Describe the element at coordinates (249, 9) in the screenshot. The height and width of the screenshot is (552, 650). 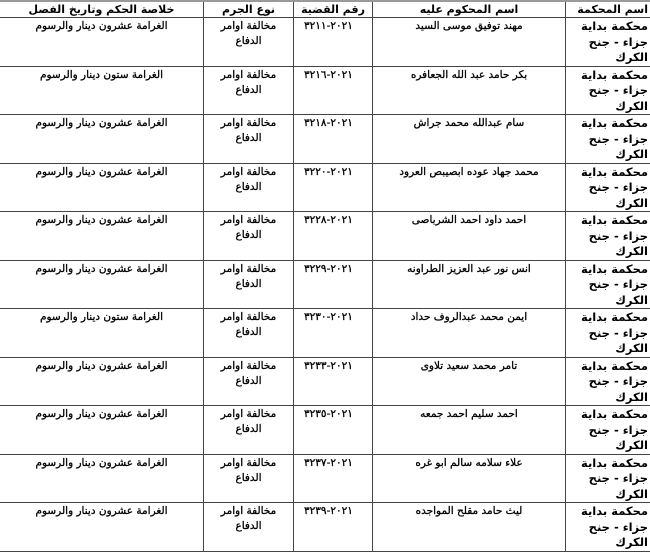
I see `header-crime: نوع الجرم` at that location.